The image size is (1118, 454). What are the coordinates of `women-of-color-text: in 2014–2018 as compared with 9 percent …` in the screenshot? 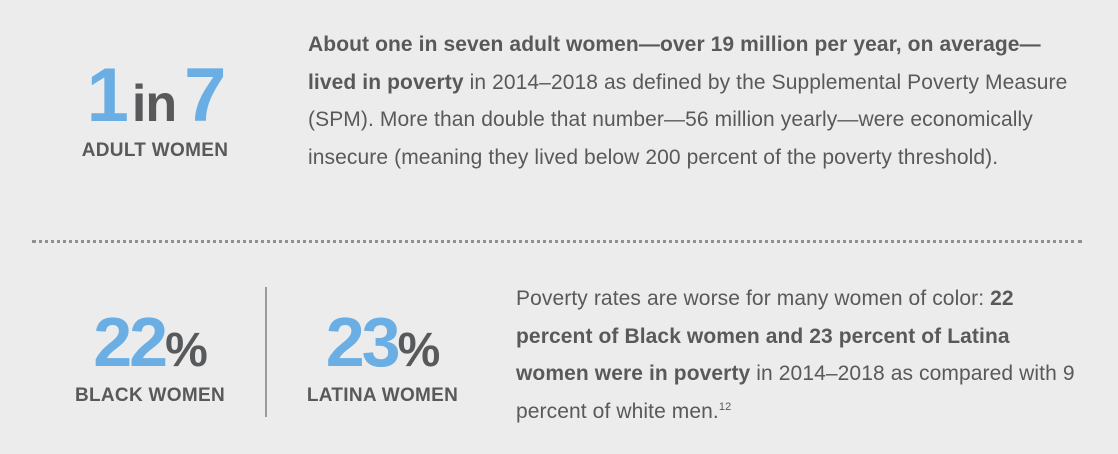 It's located at (795, 392).